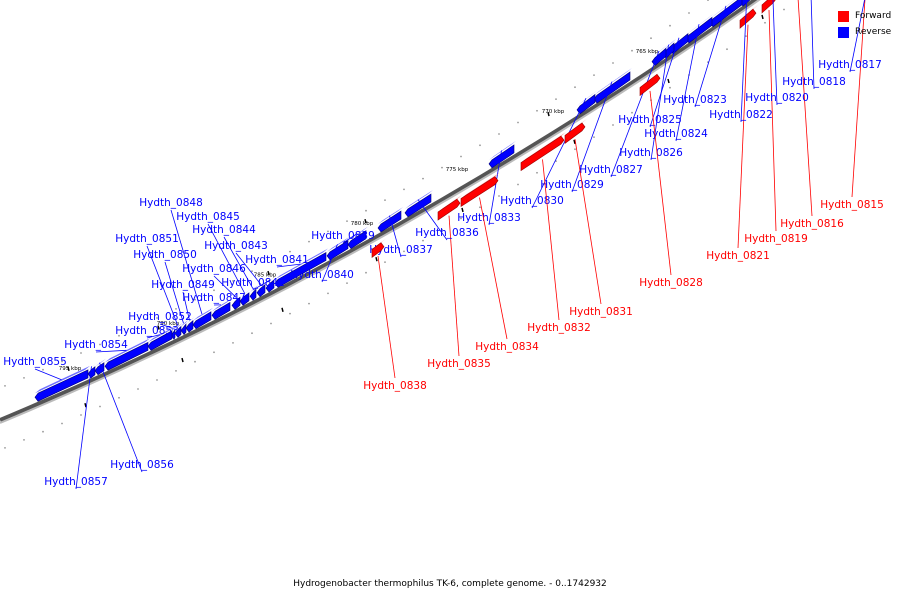 The width and height of the screenshot is (900, 600). What do you see at coordinates (812, 115) in the screenshot?
I see `gene-hydth-0816: Hydth_0816` at bounding box center [812, 115].